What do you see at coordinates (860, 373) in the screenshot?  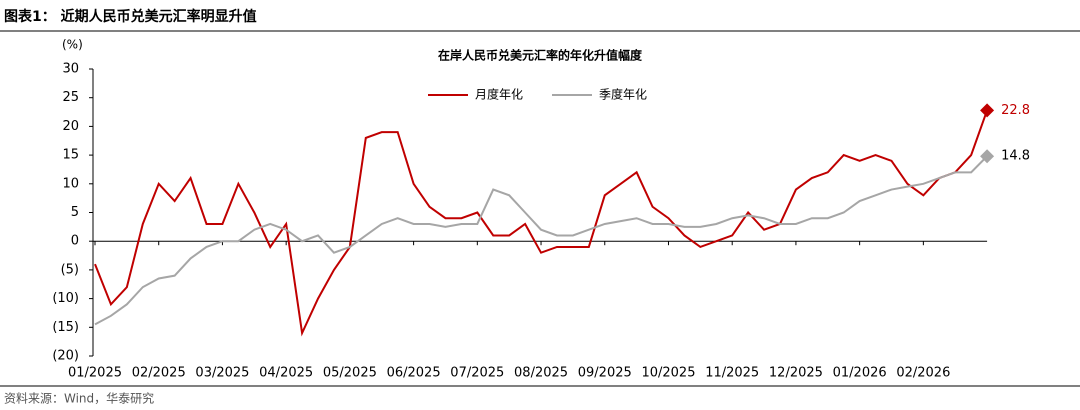 I see `x-tick-label: 01/2026` at bounding box center [860, 373].